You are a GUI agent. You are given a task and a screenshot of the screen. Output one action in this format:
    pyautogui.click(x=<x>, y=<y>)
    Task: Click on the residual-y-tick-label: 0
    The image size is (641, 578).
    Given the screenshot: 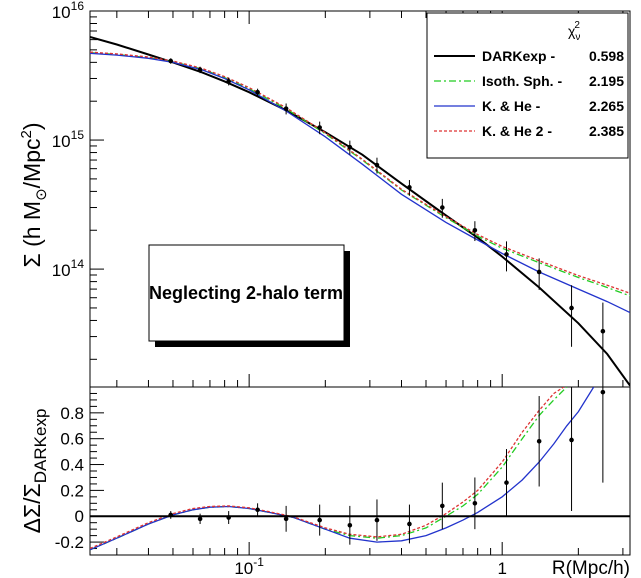 What is the action you would take?
    pyautogui.click(x=79, y=516)
    